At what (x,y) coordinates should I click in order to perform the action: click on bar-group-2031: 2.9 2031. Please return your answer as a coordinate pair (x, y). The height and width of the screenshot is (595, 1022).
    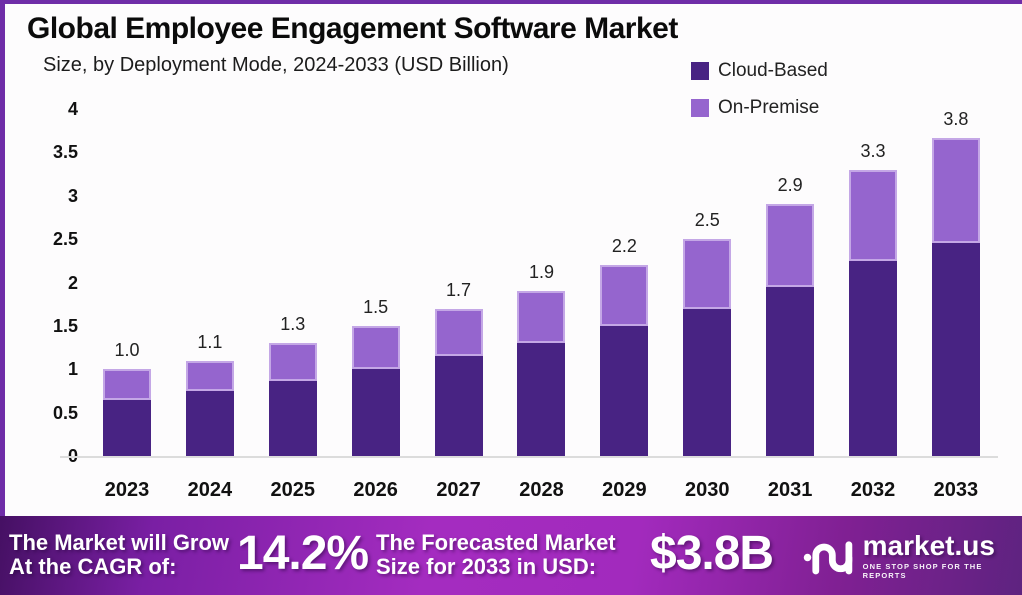
    Looking at the image, I should click on (790, 305).